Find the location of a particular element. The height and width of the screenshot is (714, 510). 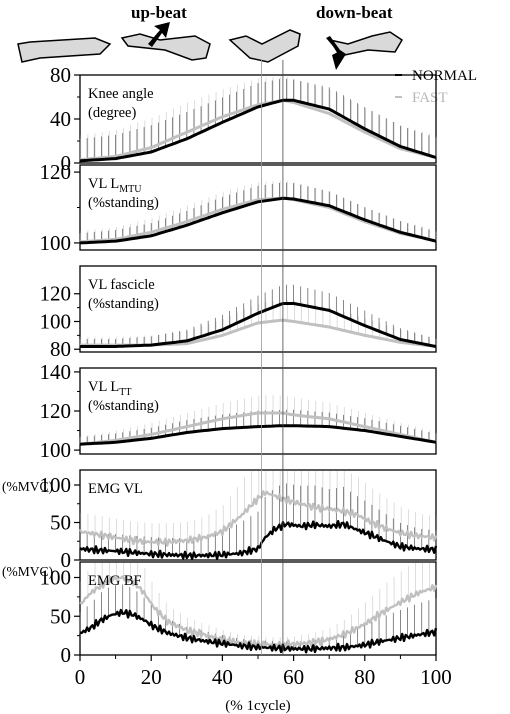

down-beat-label: down-beat is located at coordinates (354, 12).